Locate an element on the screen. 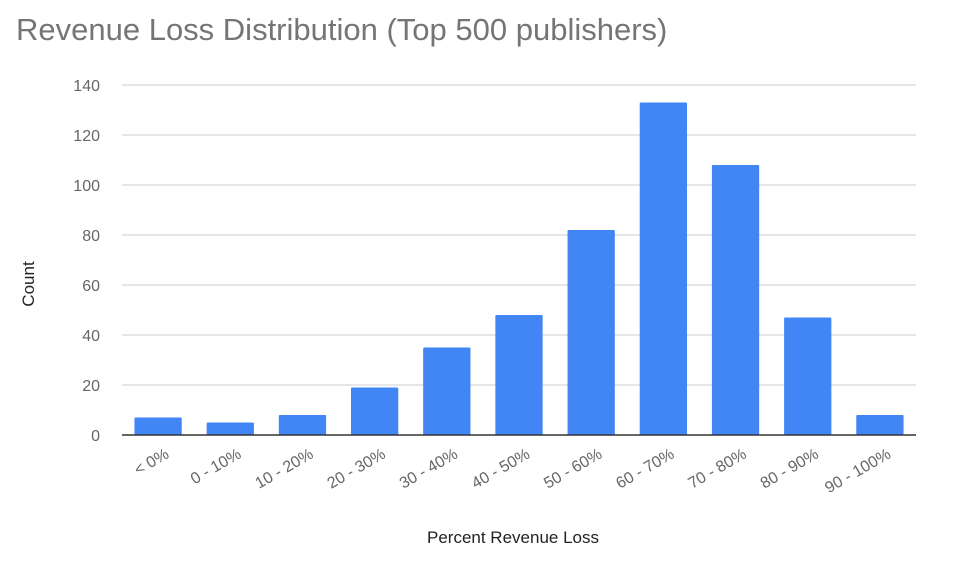 This screenshot has height=568, width=956. x-axis-title: Percent Revenue Loss is located at coordinates (513, 537).